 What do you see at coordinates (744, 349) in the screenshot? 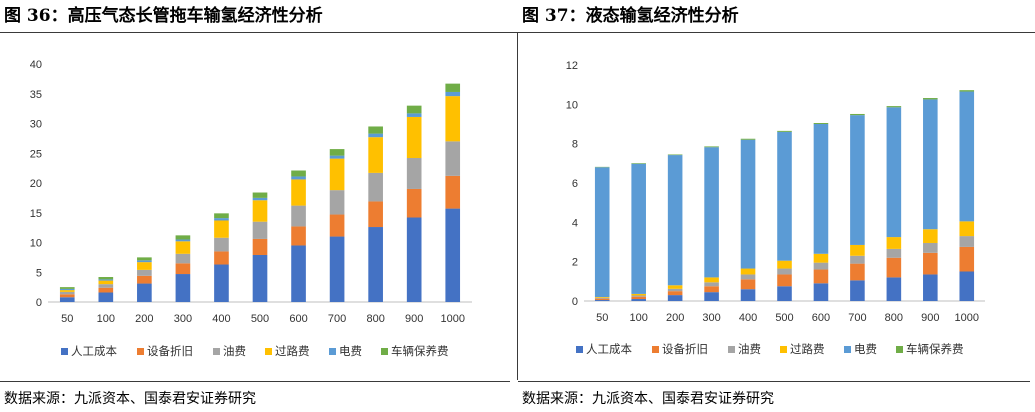
I see `right-chart-legend-item: 油费` at bounding box center [744, 349].